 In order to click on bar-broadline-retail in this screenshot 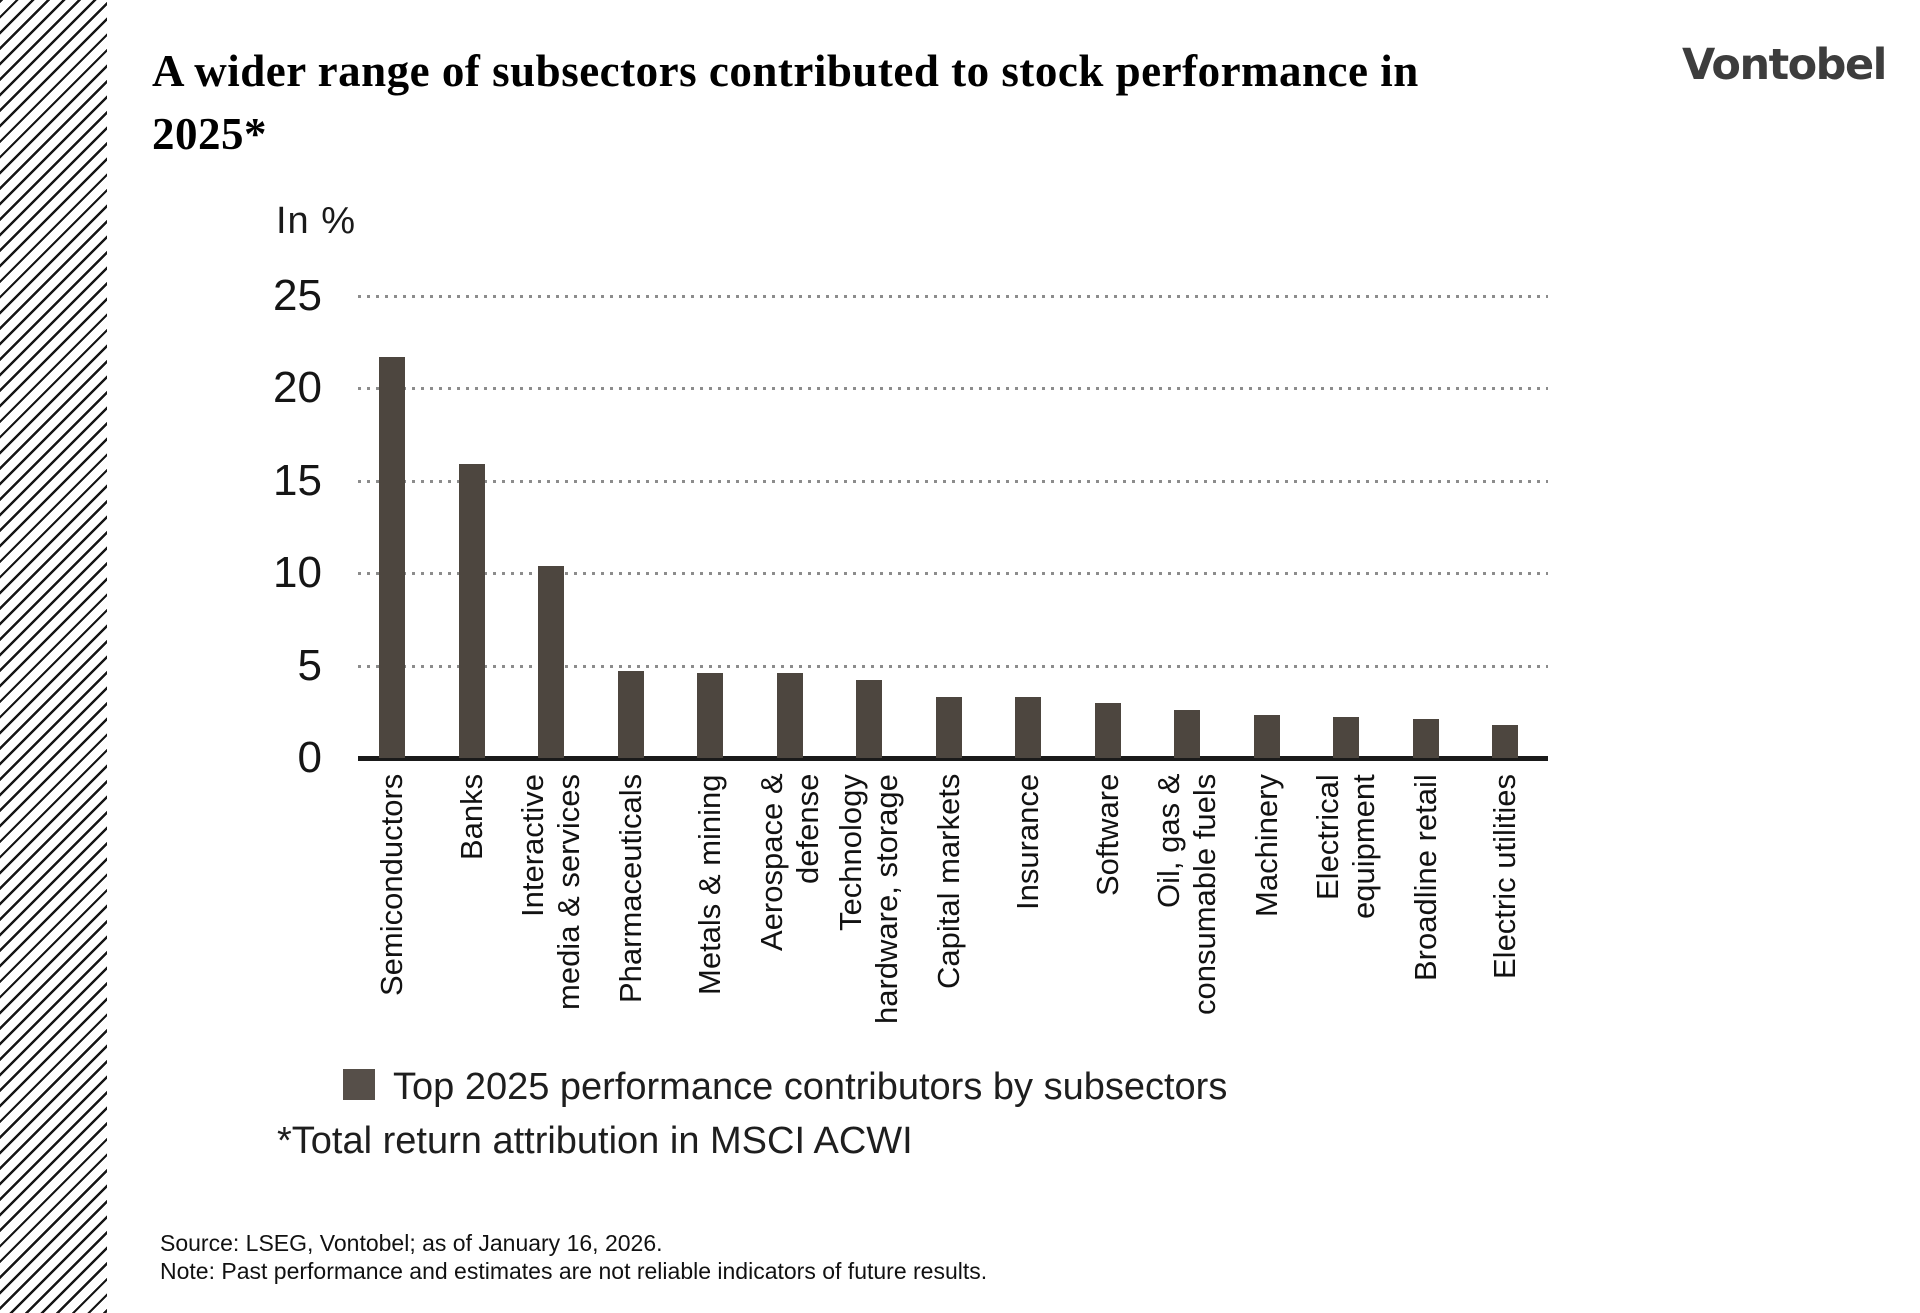, I will do `click(1425, 738)`.